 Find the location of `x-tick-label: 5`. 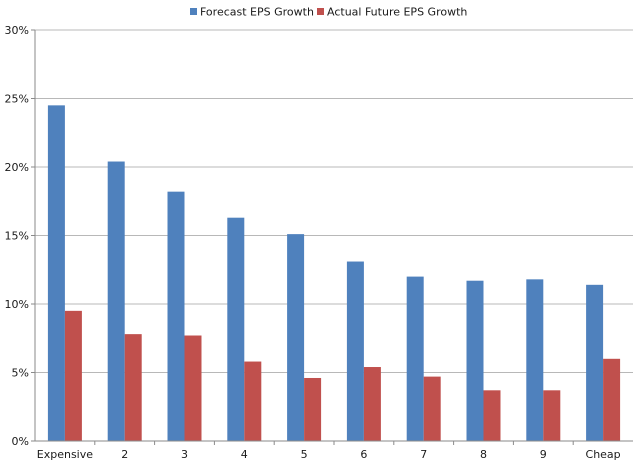

x-tick-label: 5 is located at coordinates (304, 454).